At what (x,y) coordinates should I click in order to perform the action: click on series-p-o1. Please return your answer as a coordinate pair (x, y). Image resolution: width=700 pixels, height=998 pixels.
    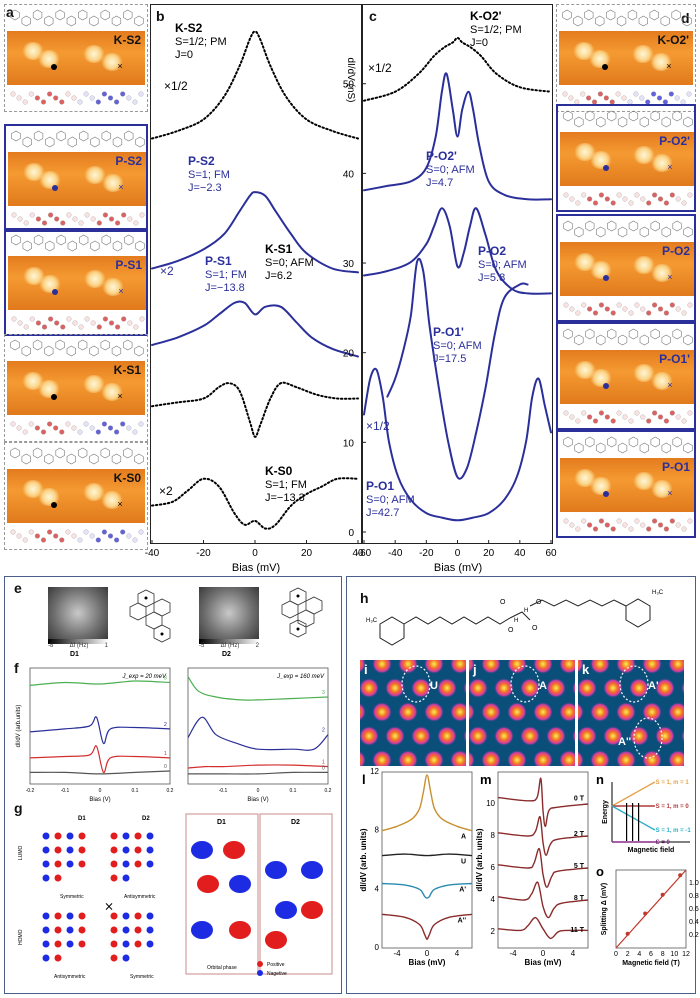
    Looking at the image, I should click on (457, 444).